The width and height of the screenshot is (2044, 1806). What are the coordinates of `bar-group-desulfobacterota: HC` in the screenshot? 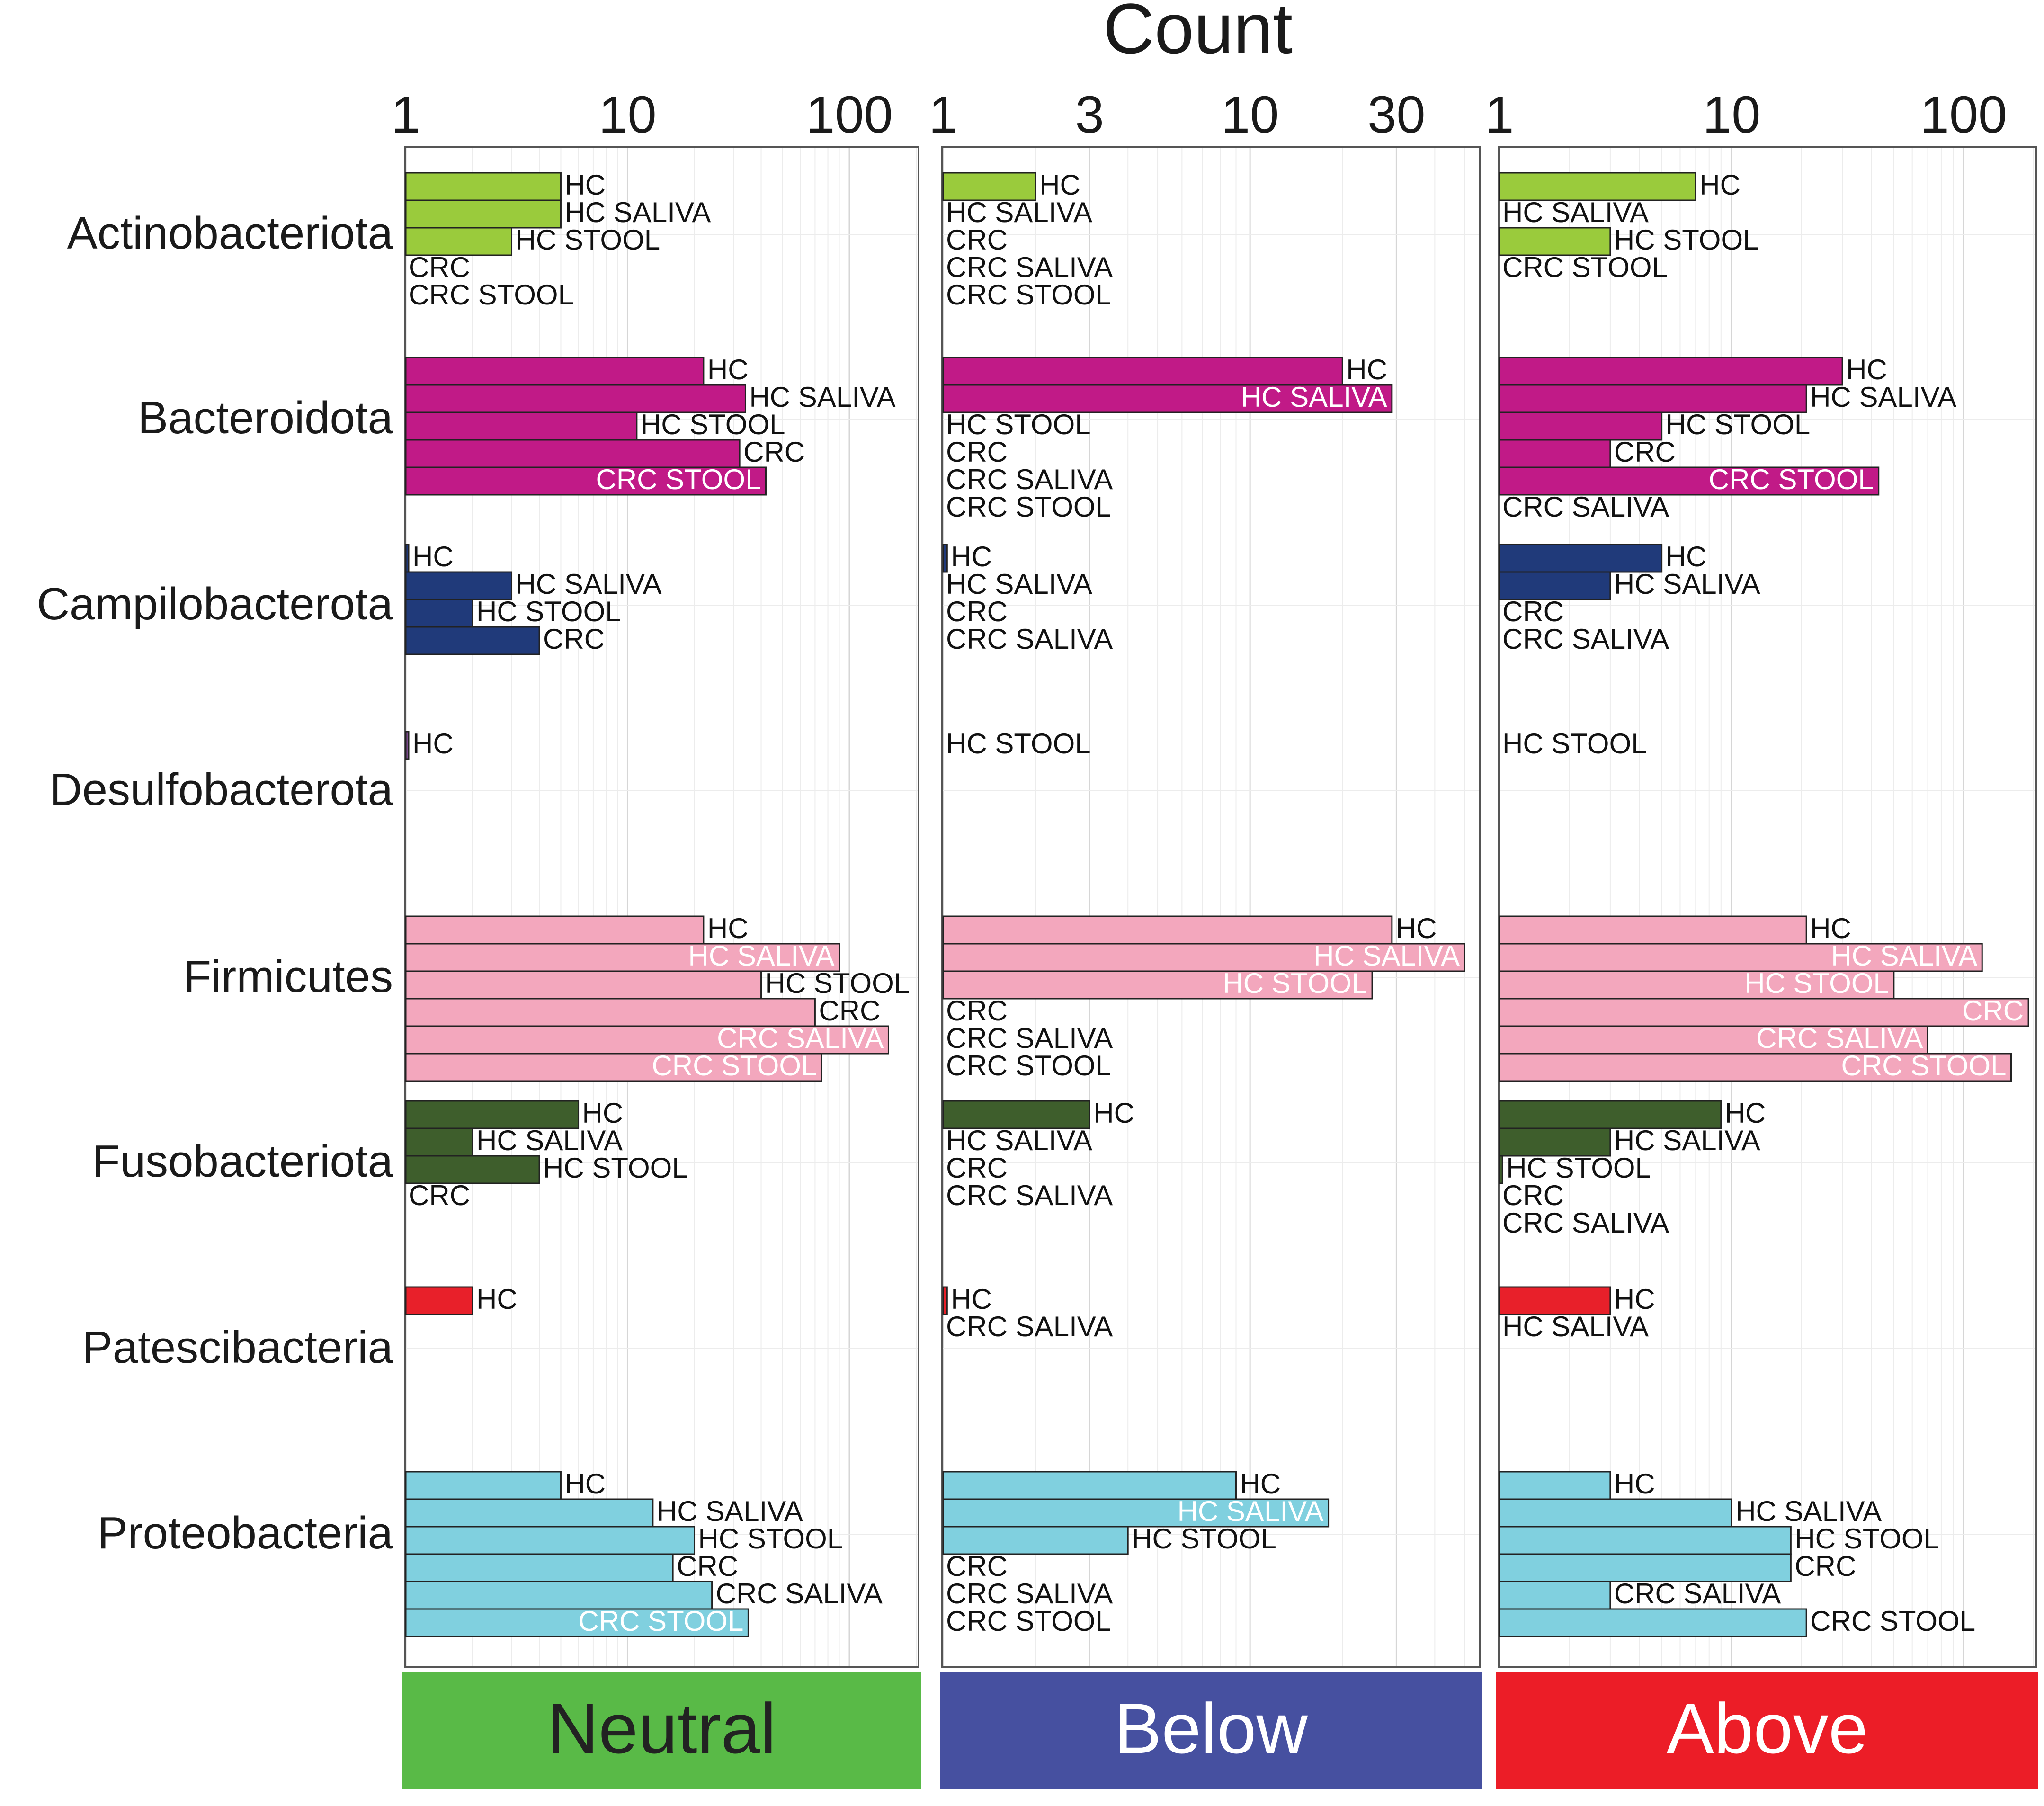 It's located at (429, 744).